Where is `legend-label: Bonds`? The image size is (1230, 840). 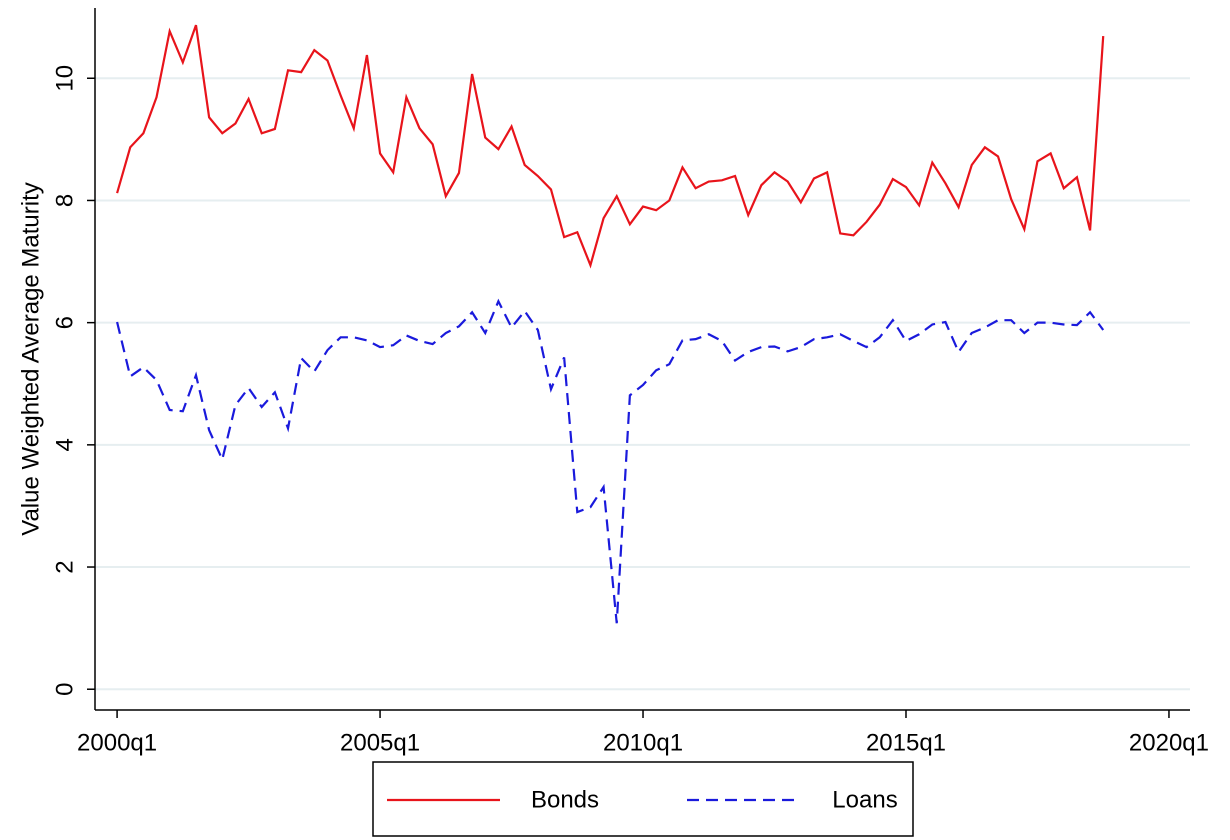
legend-label: Bonds is located at coordinates (565, 799).